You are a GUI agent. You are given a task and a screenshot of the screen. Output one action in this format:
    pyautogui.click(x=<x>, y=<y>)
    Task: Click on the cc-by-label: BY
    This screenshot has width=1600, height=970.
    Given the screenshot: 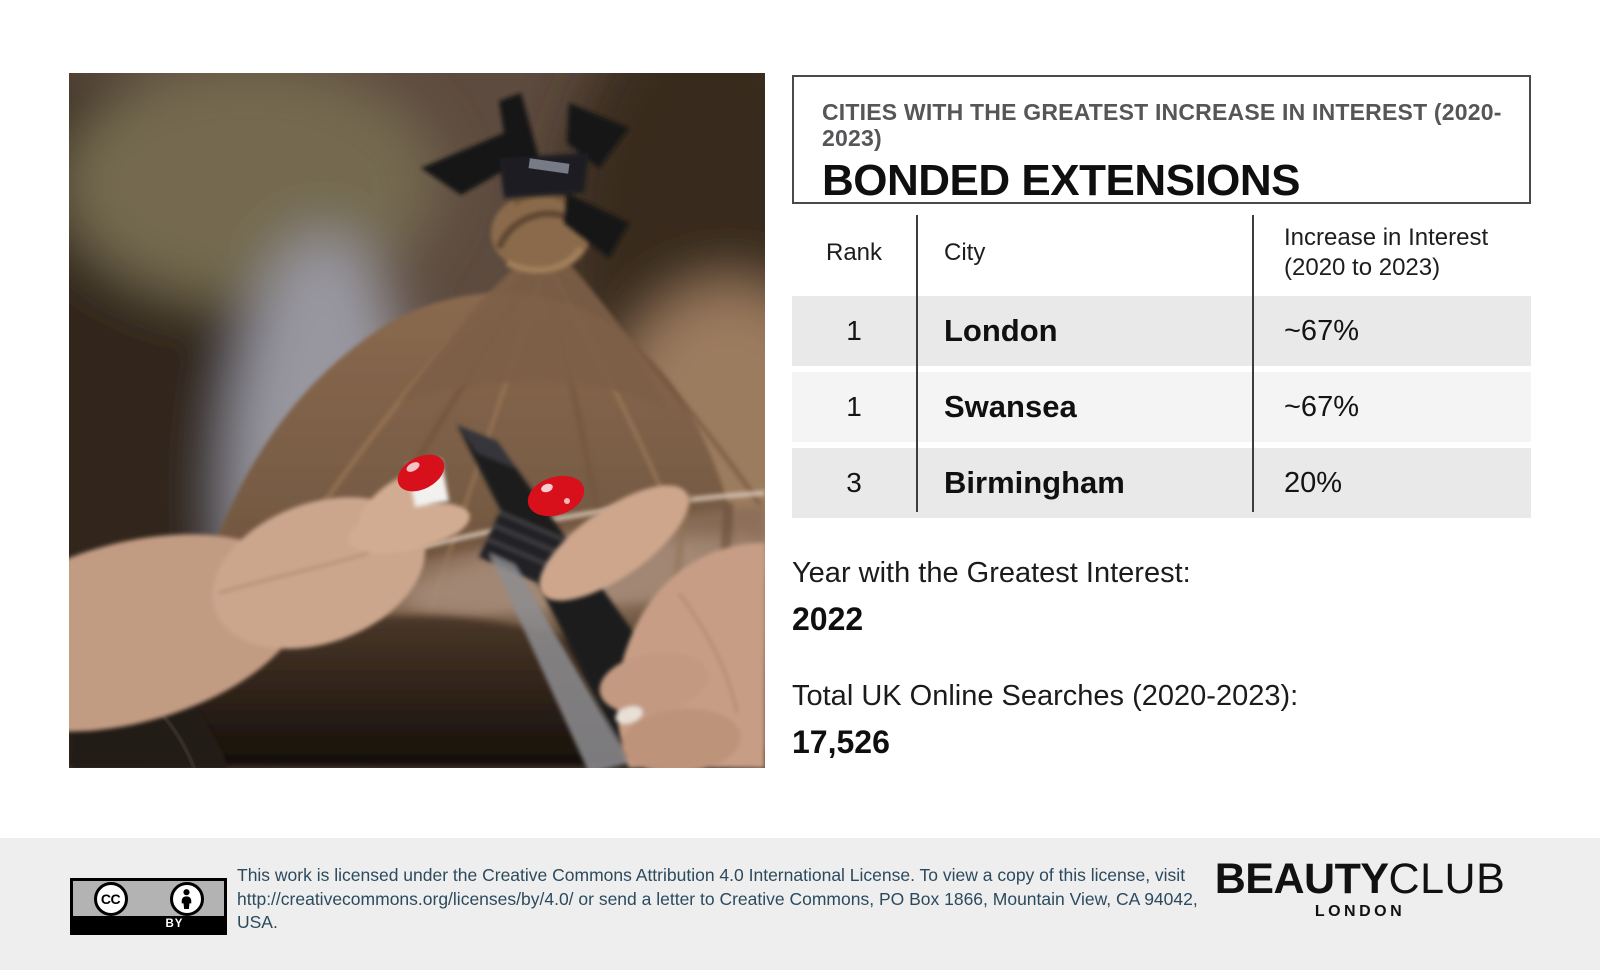 What is the action you would take?
    pyautogui.click(x=174, y=924)
    